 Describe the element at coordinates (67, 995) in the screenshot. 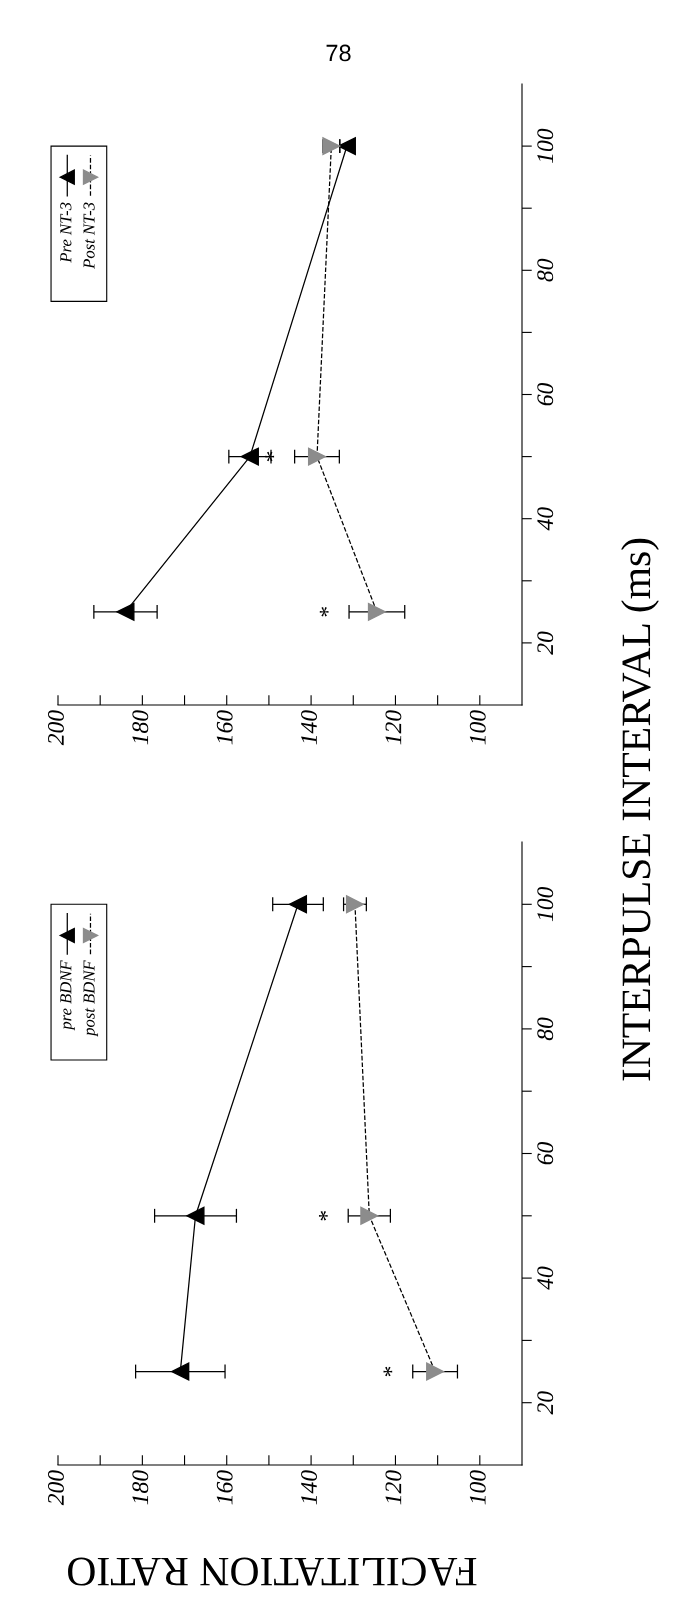

I see `legend-label: pre BDNF` at that location.